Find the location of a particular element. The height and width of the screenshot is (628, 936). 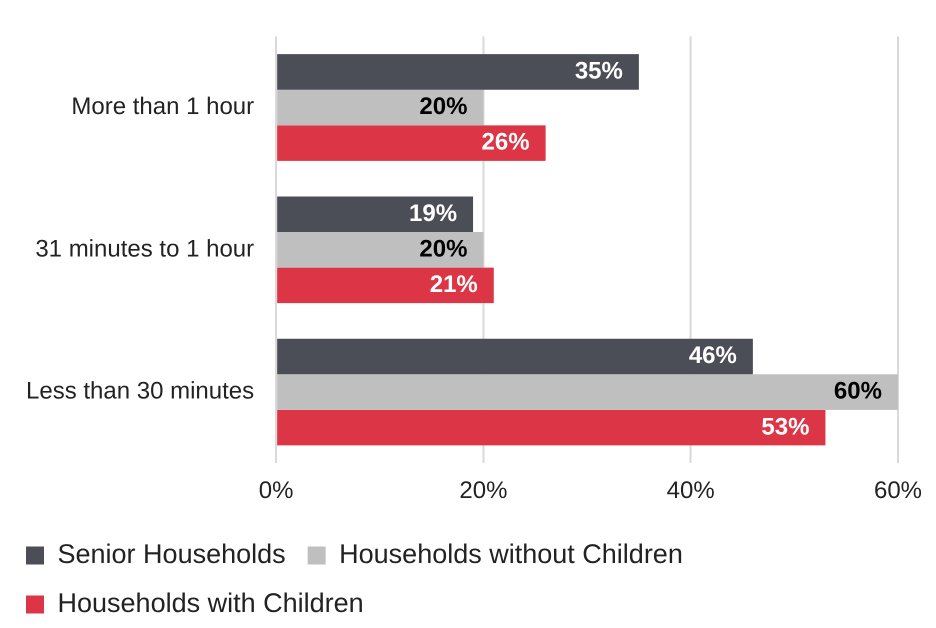

y-tick-label: 31 minutes to 1 hour is located at coordinates (144, 248).